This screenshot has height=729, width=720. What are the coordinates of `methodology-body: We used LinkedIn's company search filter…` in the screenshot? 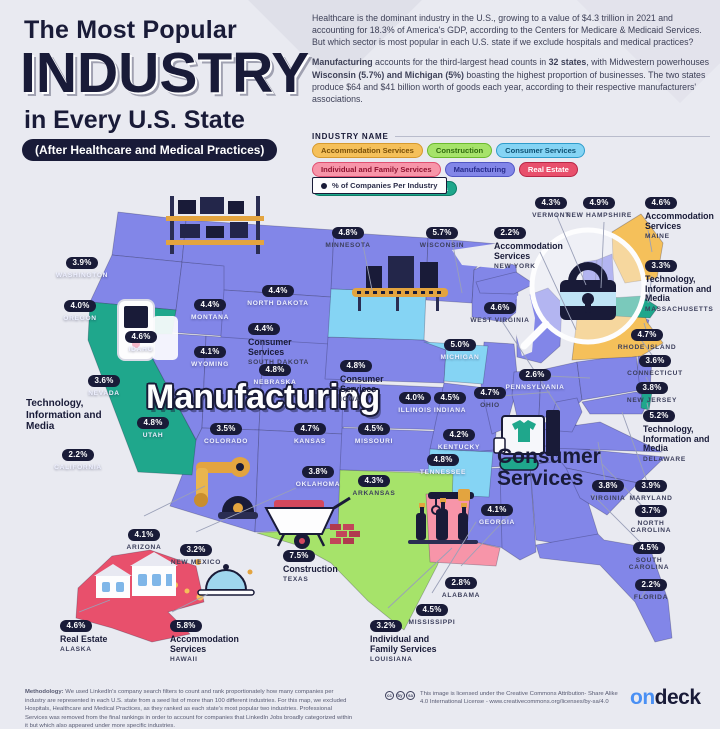 It's located at (189, 709).